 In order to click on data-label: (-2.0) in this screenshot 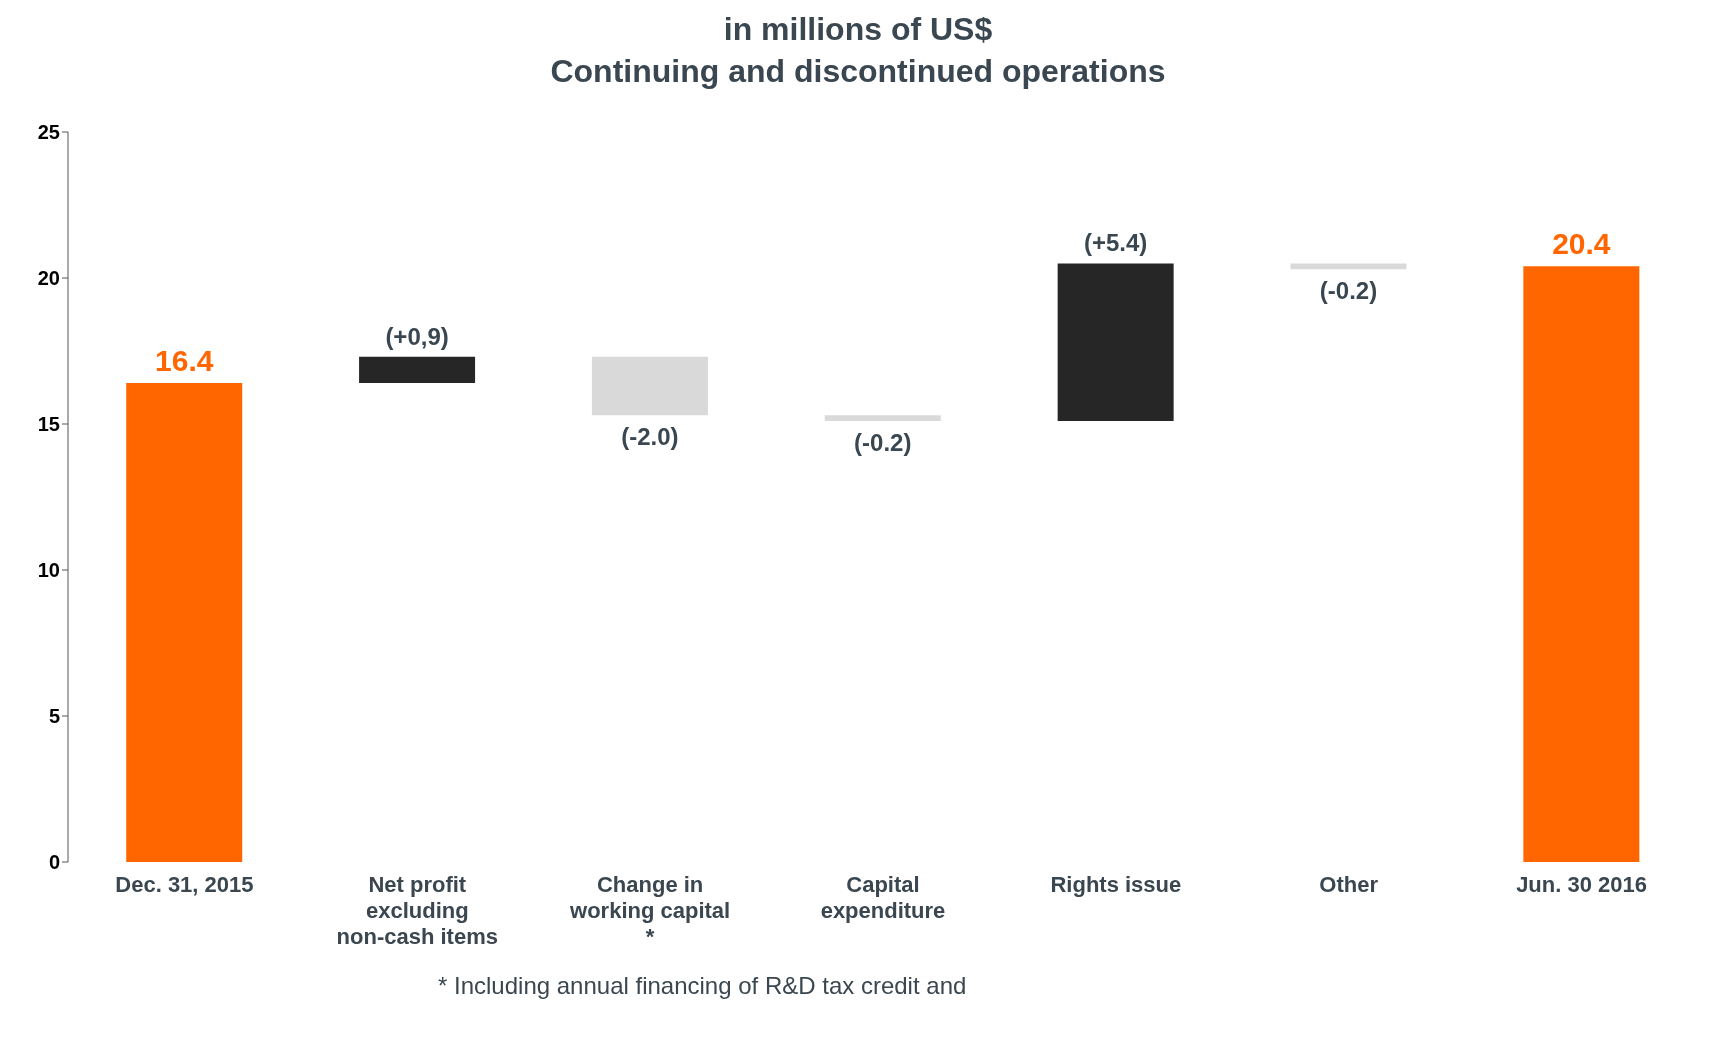, I will do `click(650, 437)`.